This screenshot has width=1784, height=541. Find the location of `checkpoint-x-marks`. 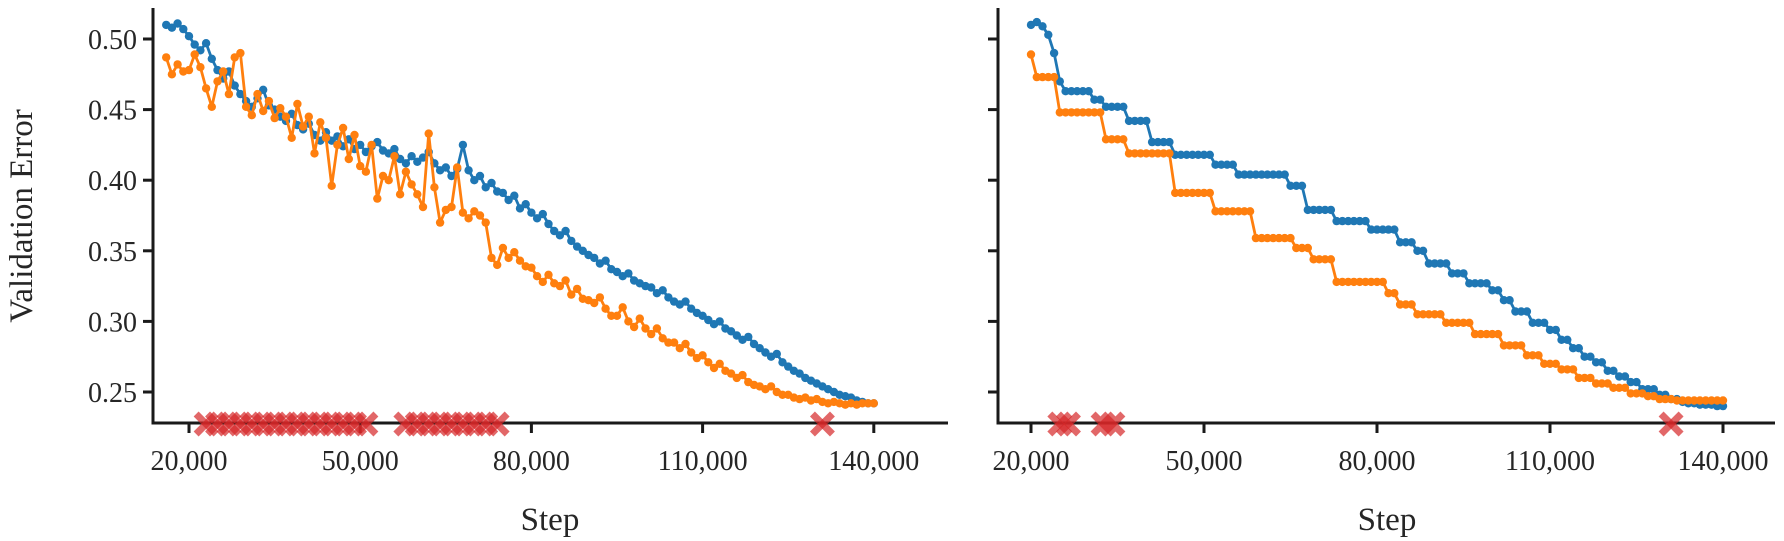

checkpoint-x-marks is located at coordinates (514, 424).